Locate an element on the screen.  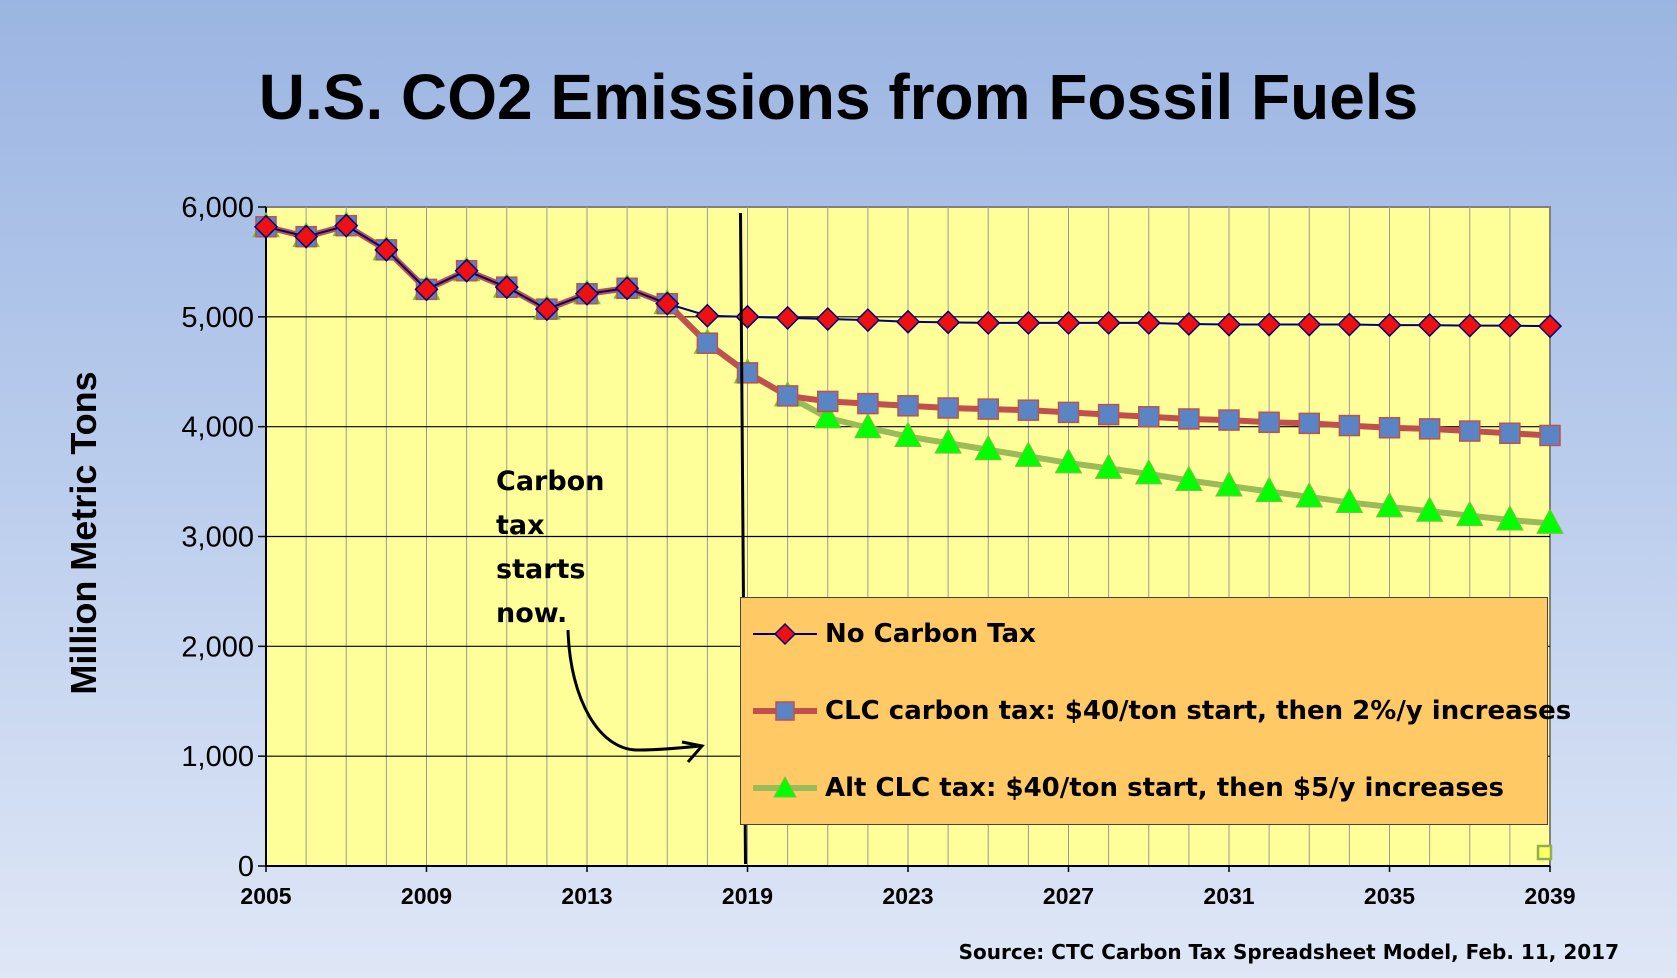
y-tick-label: 6,000 is located at coordinates (217, 208).